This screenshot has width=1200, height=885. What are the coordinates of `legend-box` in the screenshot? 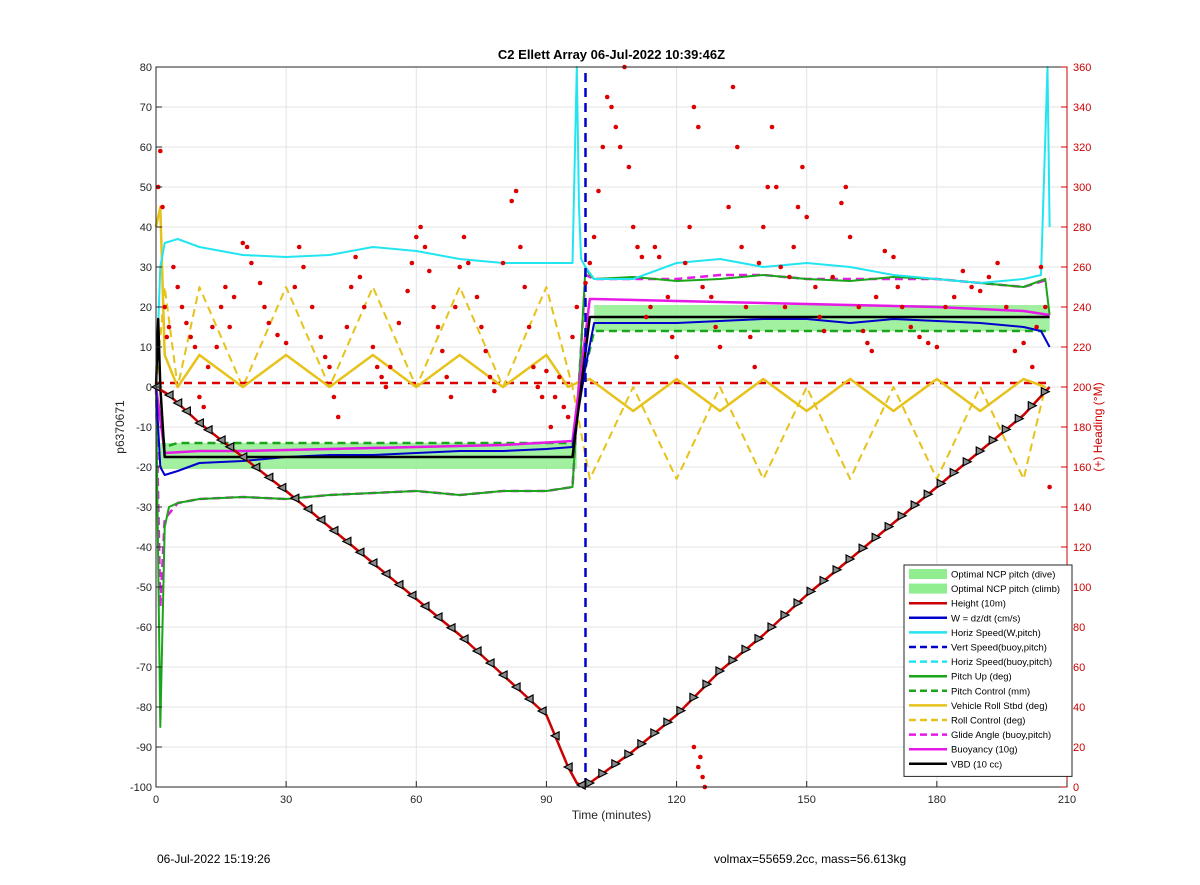 It's located at (988, 670).